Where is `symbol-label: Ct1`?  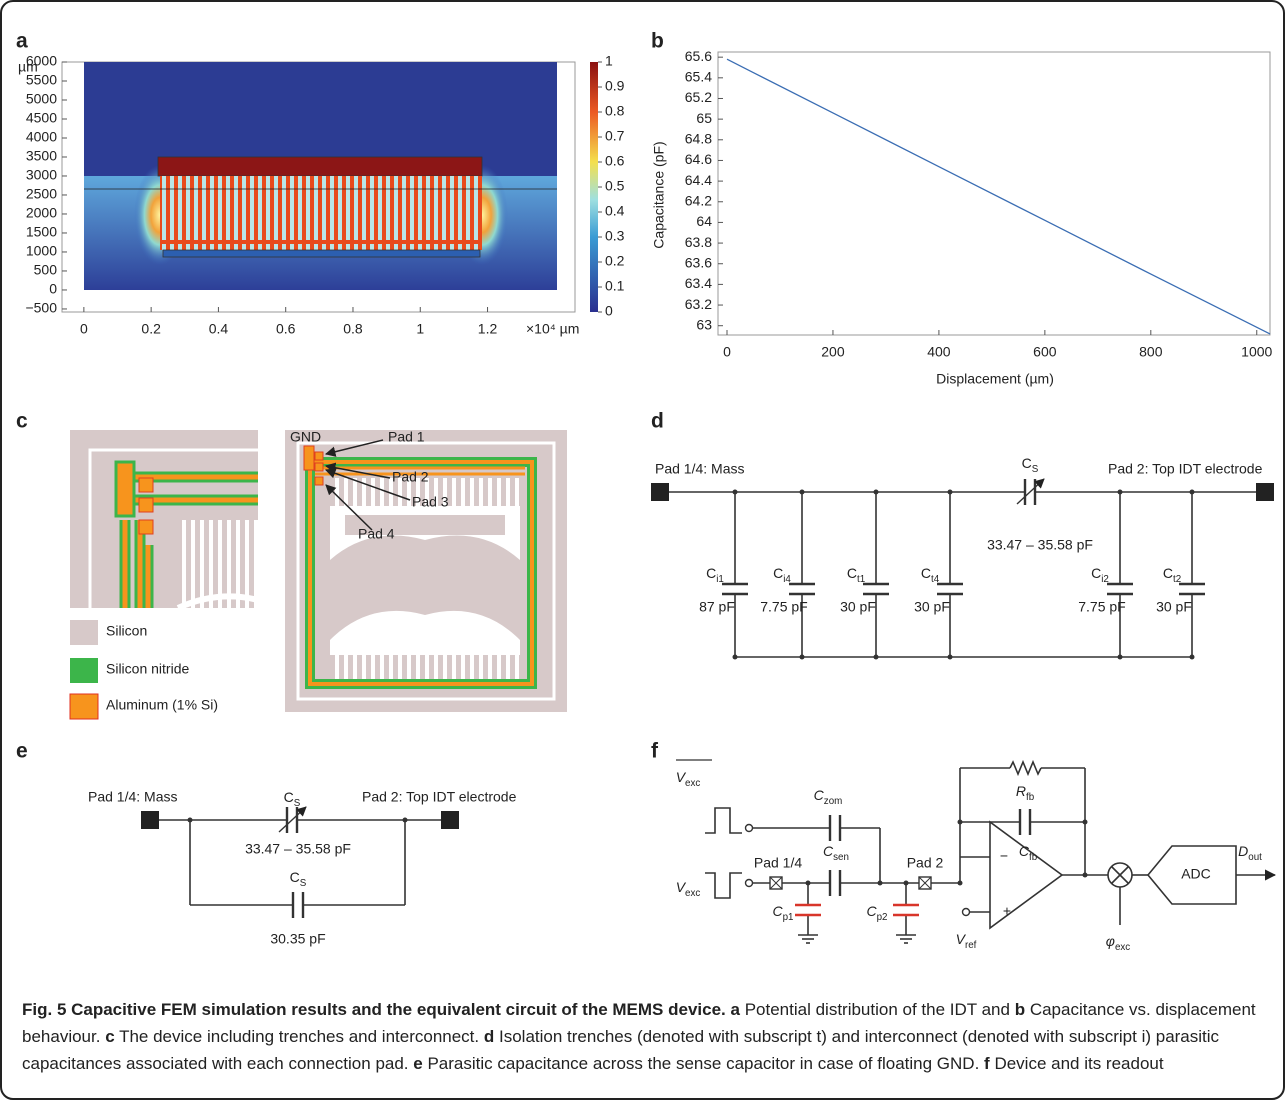
symbol-label: Ct1 is located at coordinates (856, 575).